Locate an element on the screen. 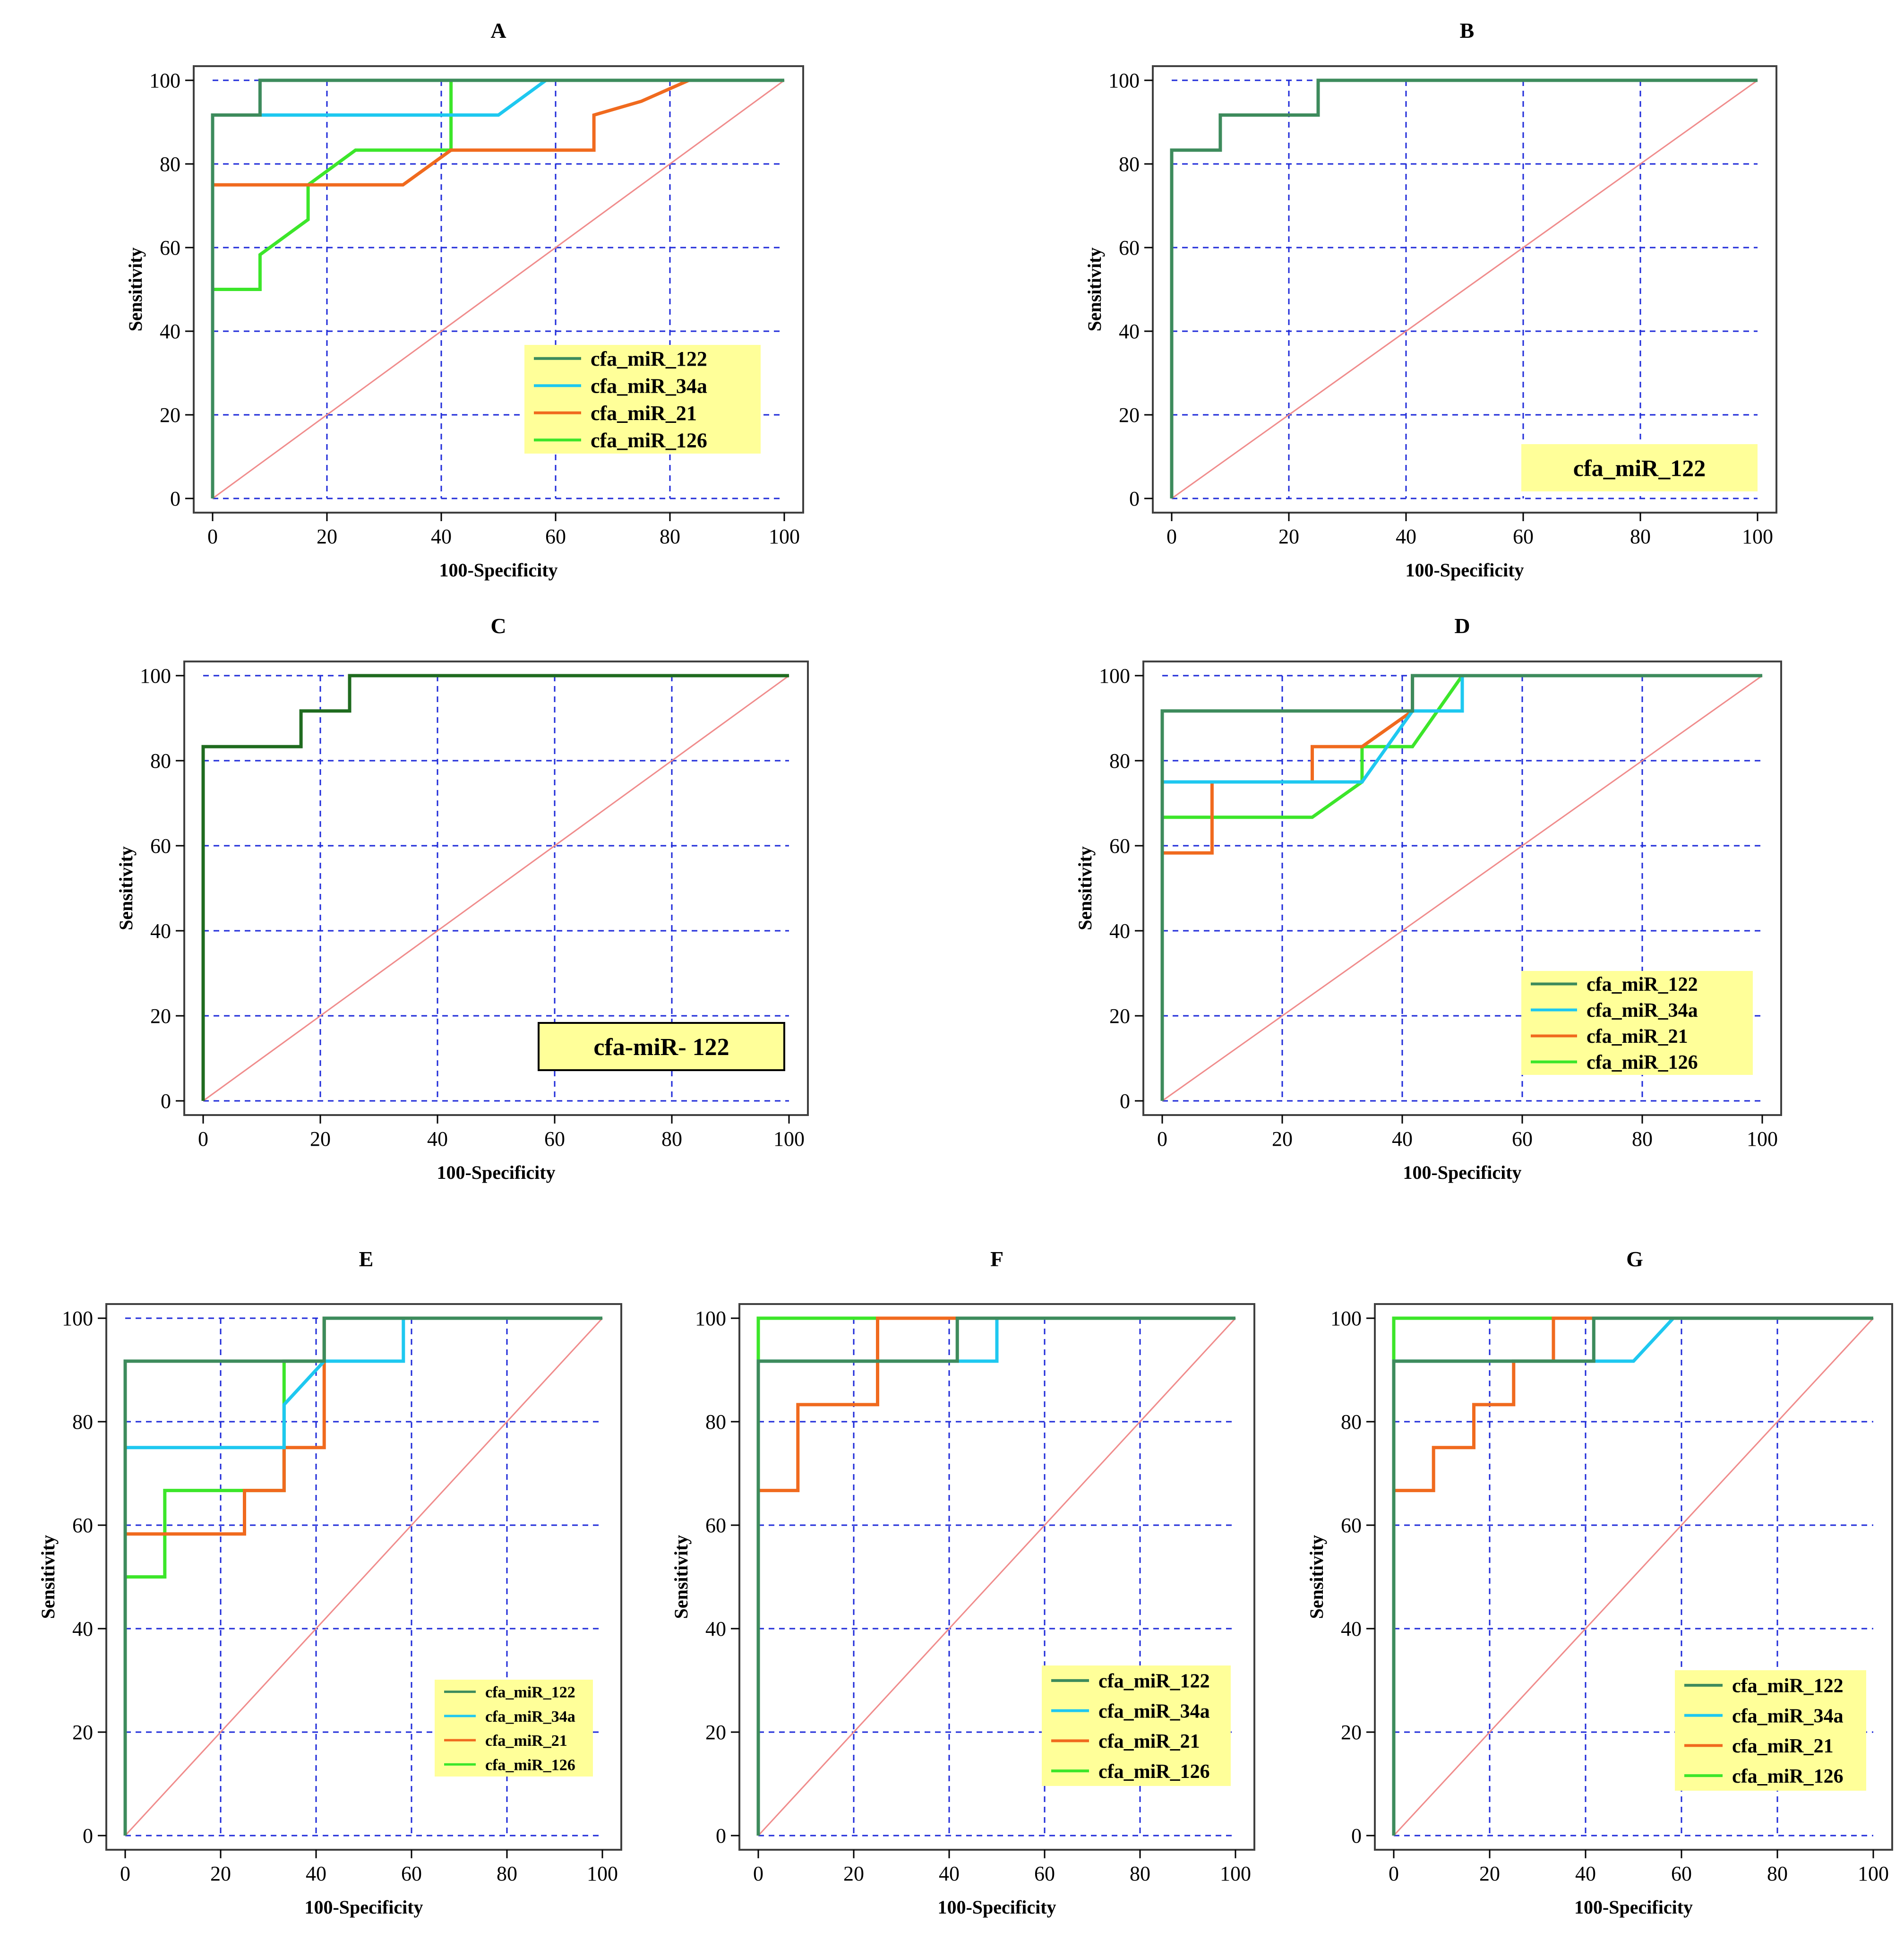 This screenshot has width=1904, height=1940. panel-b-ytick-label-60: 60 is located at coordinates (1130, 248).